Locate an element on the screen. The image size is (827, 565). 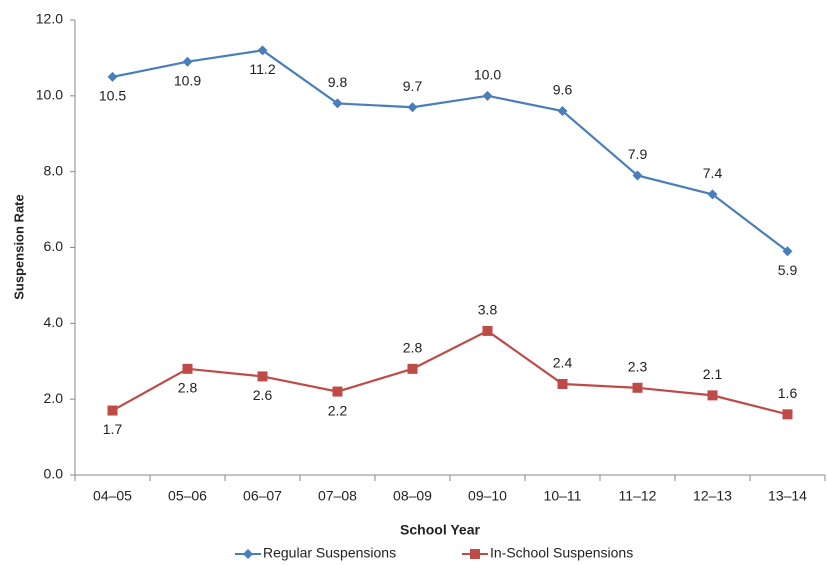
y-axis-title: Suspension Rate is located at coordinates (18, 246).